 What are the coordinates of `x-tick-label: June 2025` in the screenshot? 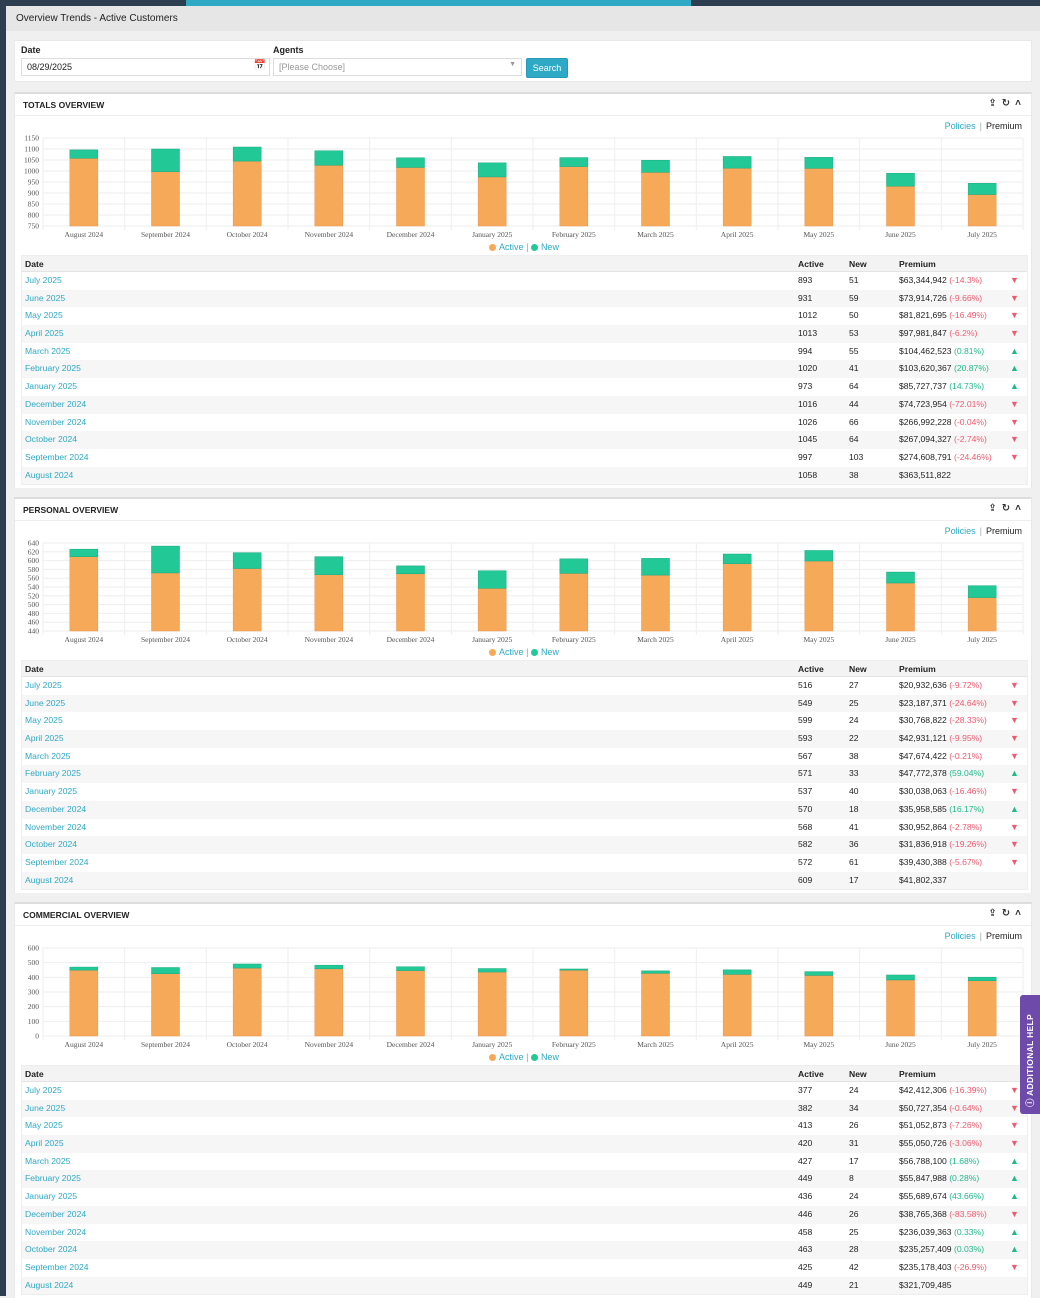 It's located at (900, 1044).